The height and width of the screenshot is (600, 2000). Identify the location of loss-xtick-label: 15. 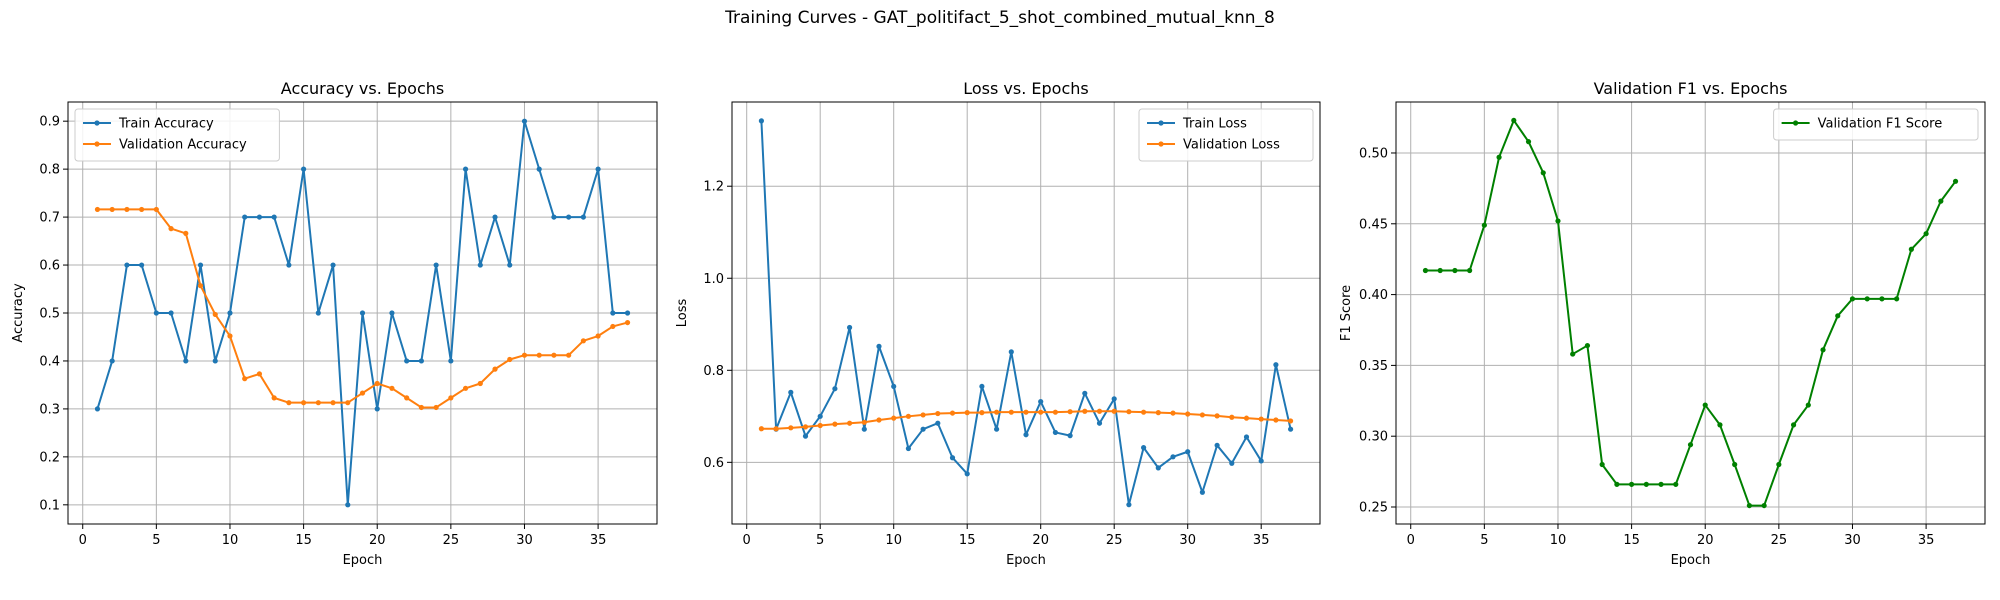
(967, 540).